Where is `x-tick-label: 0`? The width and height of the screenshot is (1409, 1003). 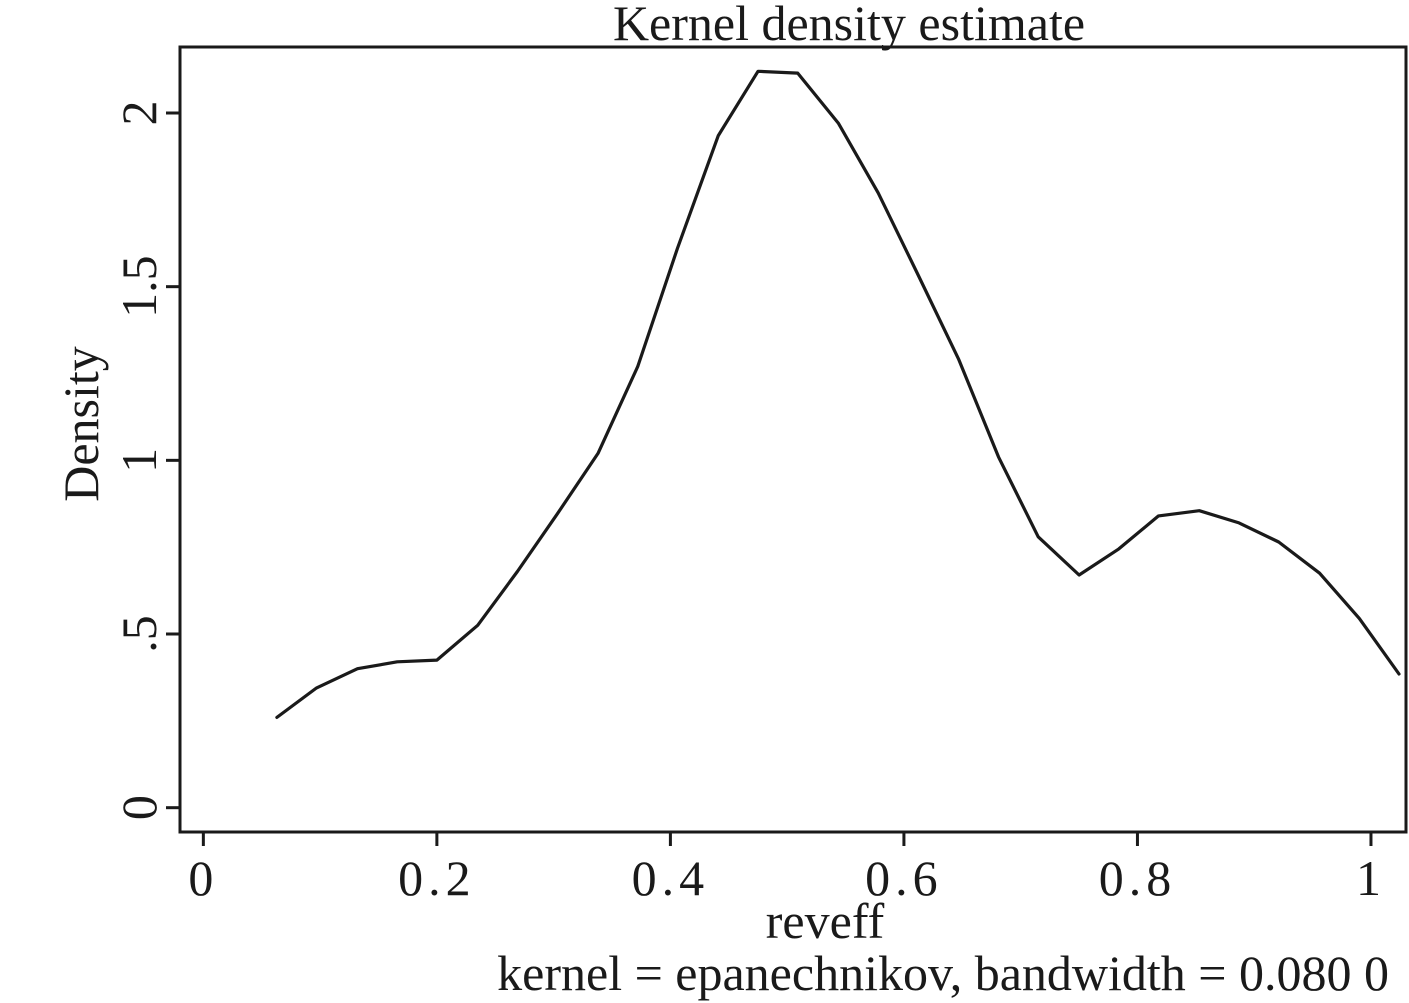
x-tick-label: 0 is located at coordinates (203, 878).